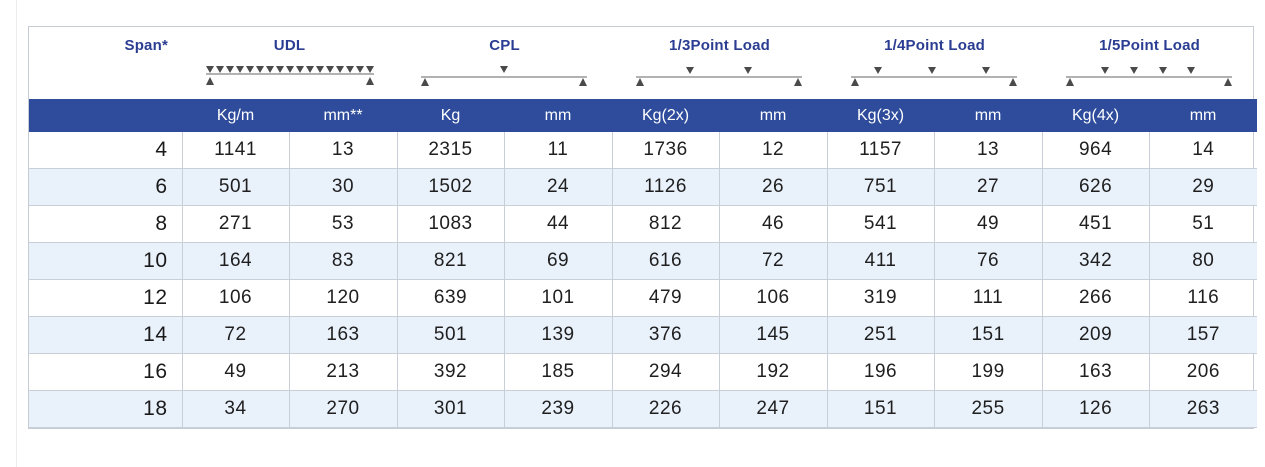 The width and height of the screenshot is (1265, 467). I want to click on value-cell: 319, so click(881, 298).